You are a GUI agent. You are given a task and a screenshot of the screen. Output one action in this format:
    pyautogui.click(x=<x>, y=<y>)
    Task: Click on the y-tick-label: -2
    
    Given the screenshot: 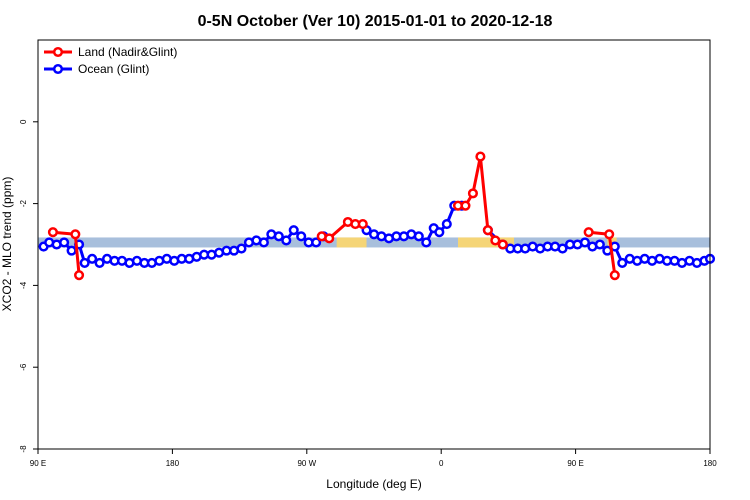 What is the action you would take?
    pyautogui.click(x=23, y=203)
    